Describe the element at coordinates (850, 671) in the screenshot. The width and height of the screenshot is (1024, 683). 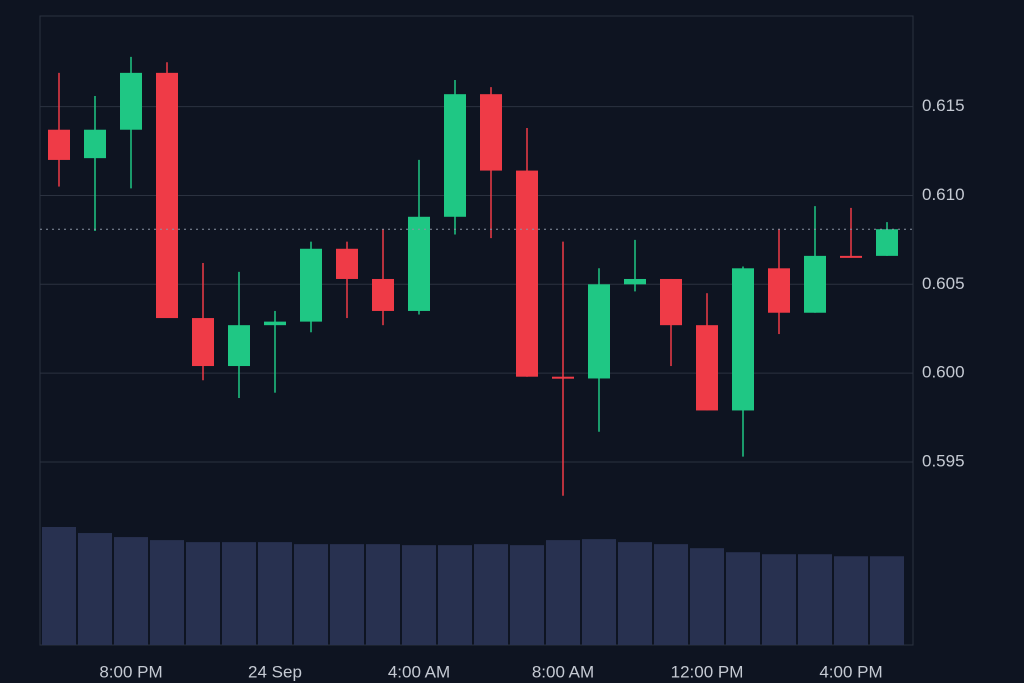
I see `x-tick-label: 4:00 PM` at that location.